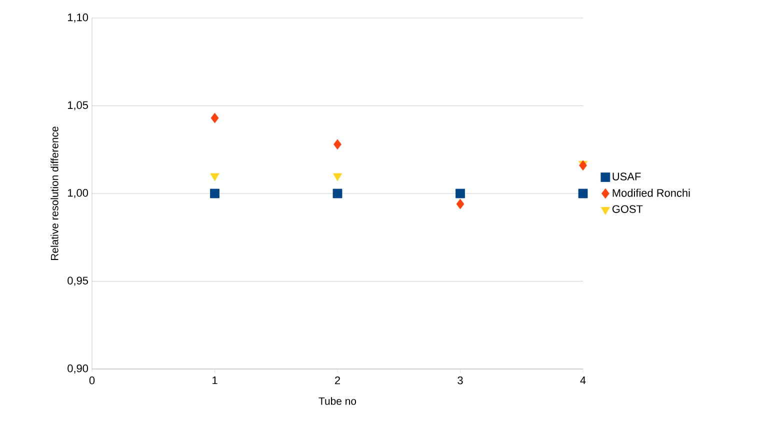  Describe the element at coordinates (78, 193) in the screenshot. I see `y-tick-label: 1,00` at that location.